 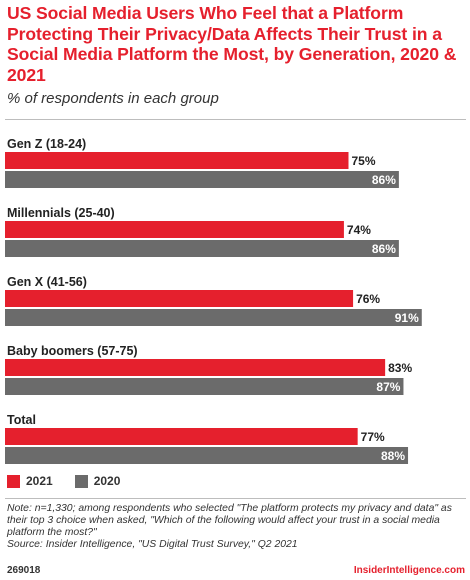 I want to click on legend-swatch-2021, so click(x=13, y=481).